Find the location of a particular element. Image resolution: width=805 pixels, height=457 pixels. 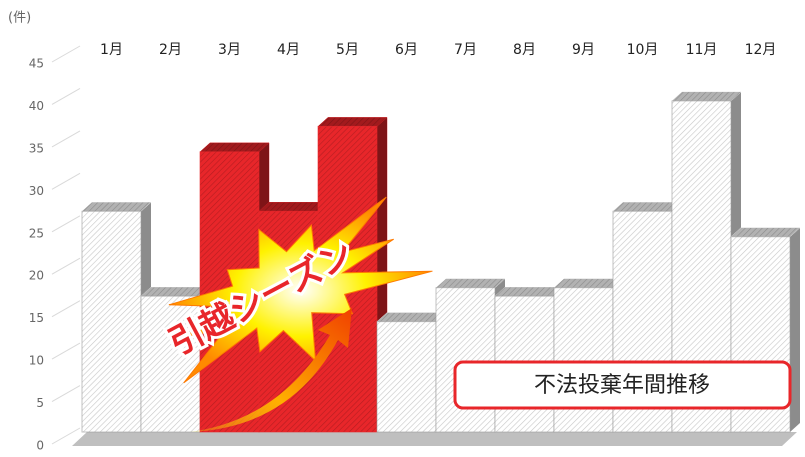

x-tick-label: 11月 is located at coordinates (702, 50).